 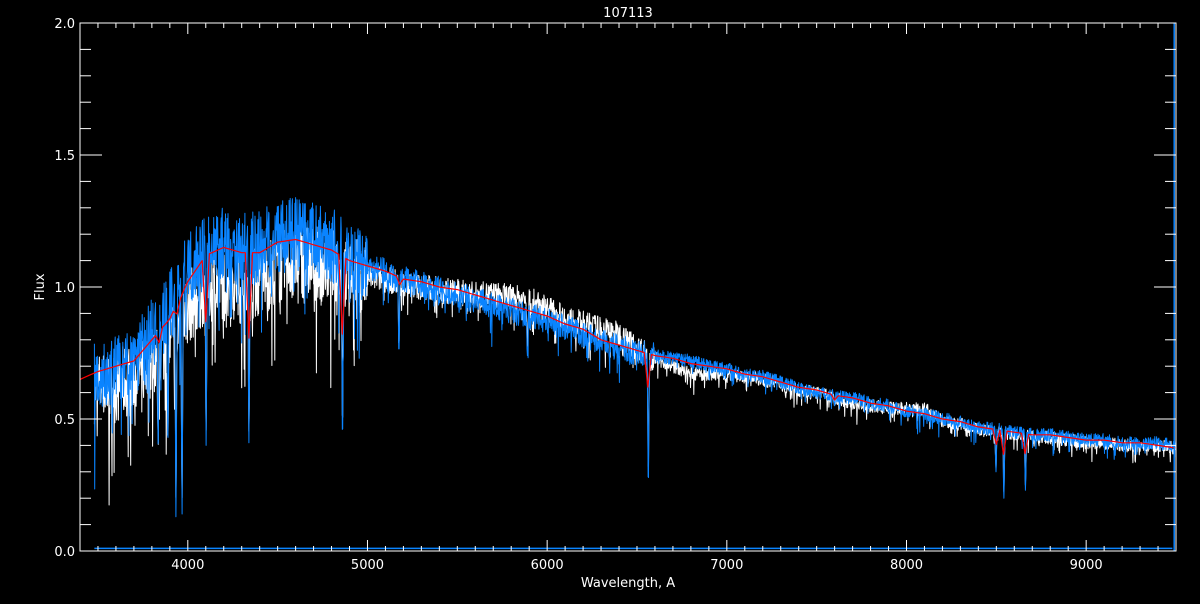 What do you see at coordinates (628, 13) in the screenshot?
I see `chart-title: 107113` at bounding box center [628, 13].